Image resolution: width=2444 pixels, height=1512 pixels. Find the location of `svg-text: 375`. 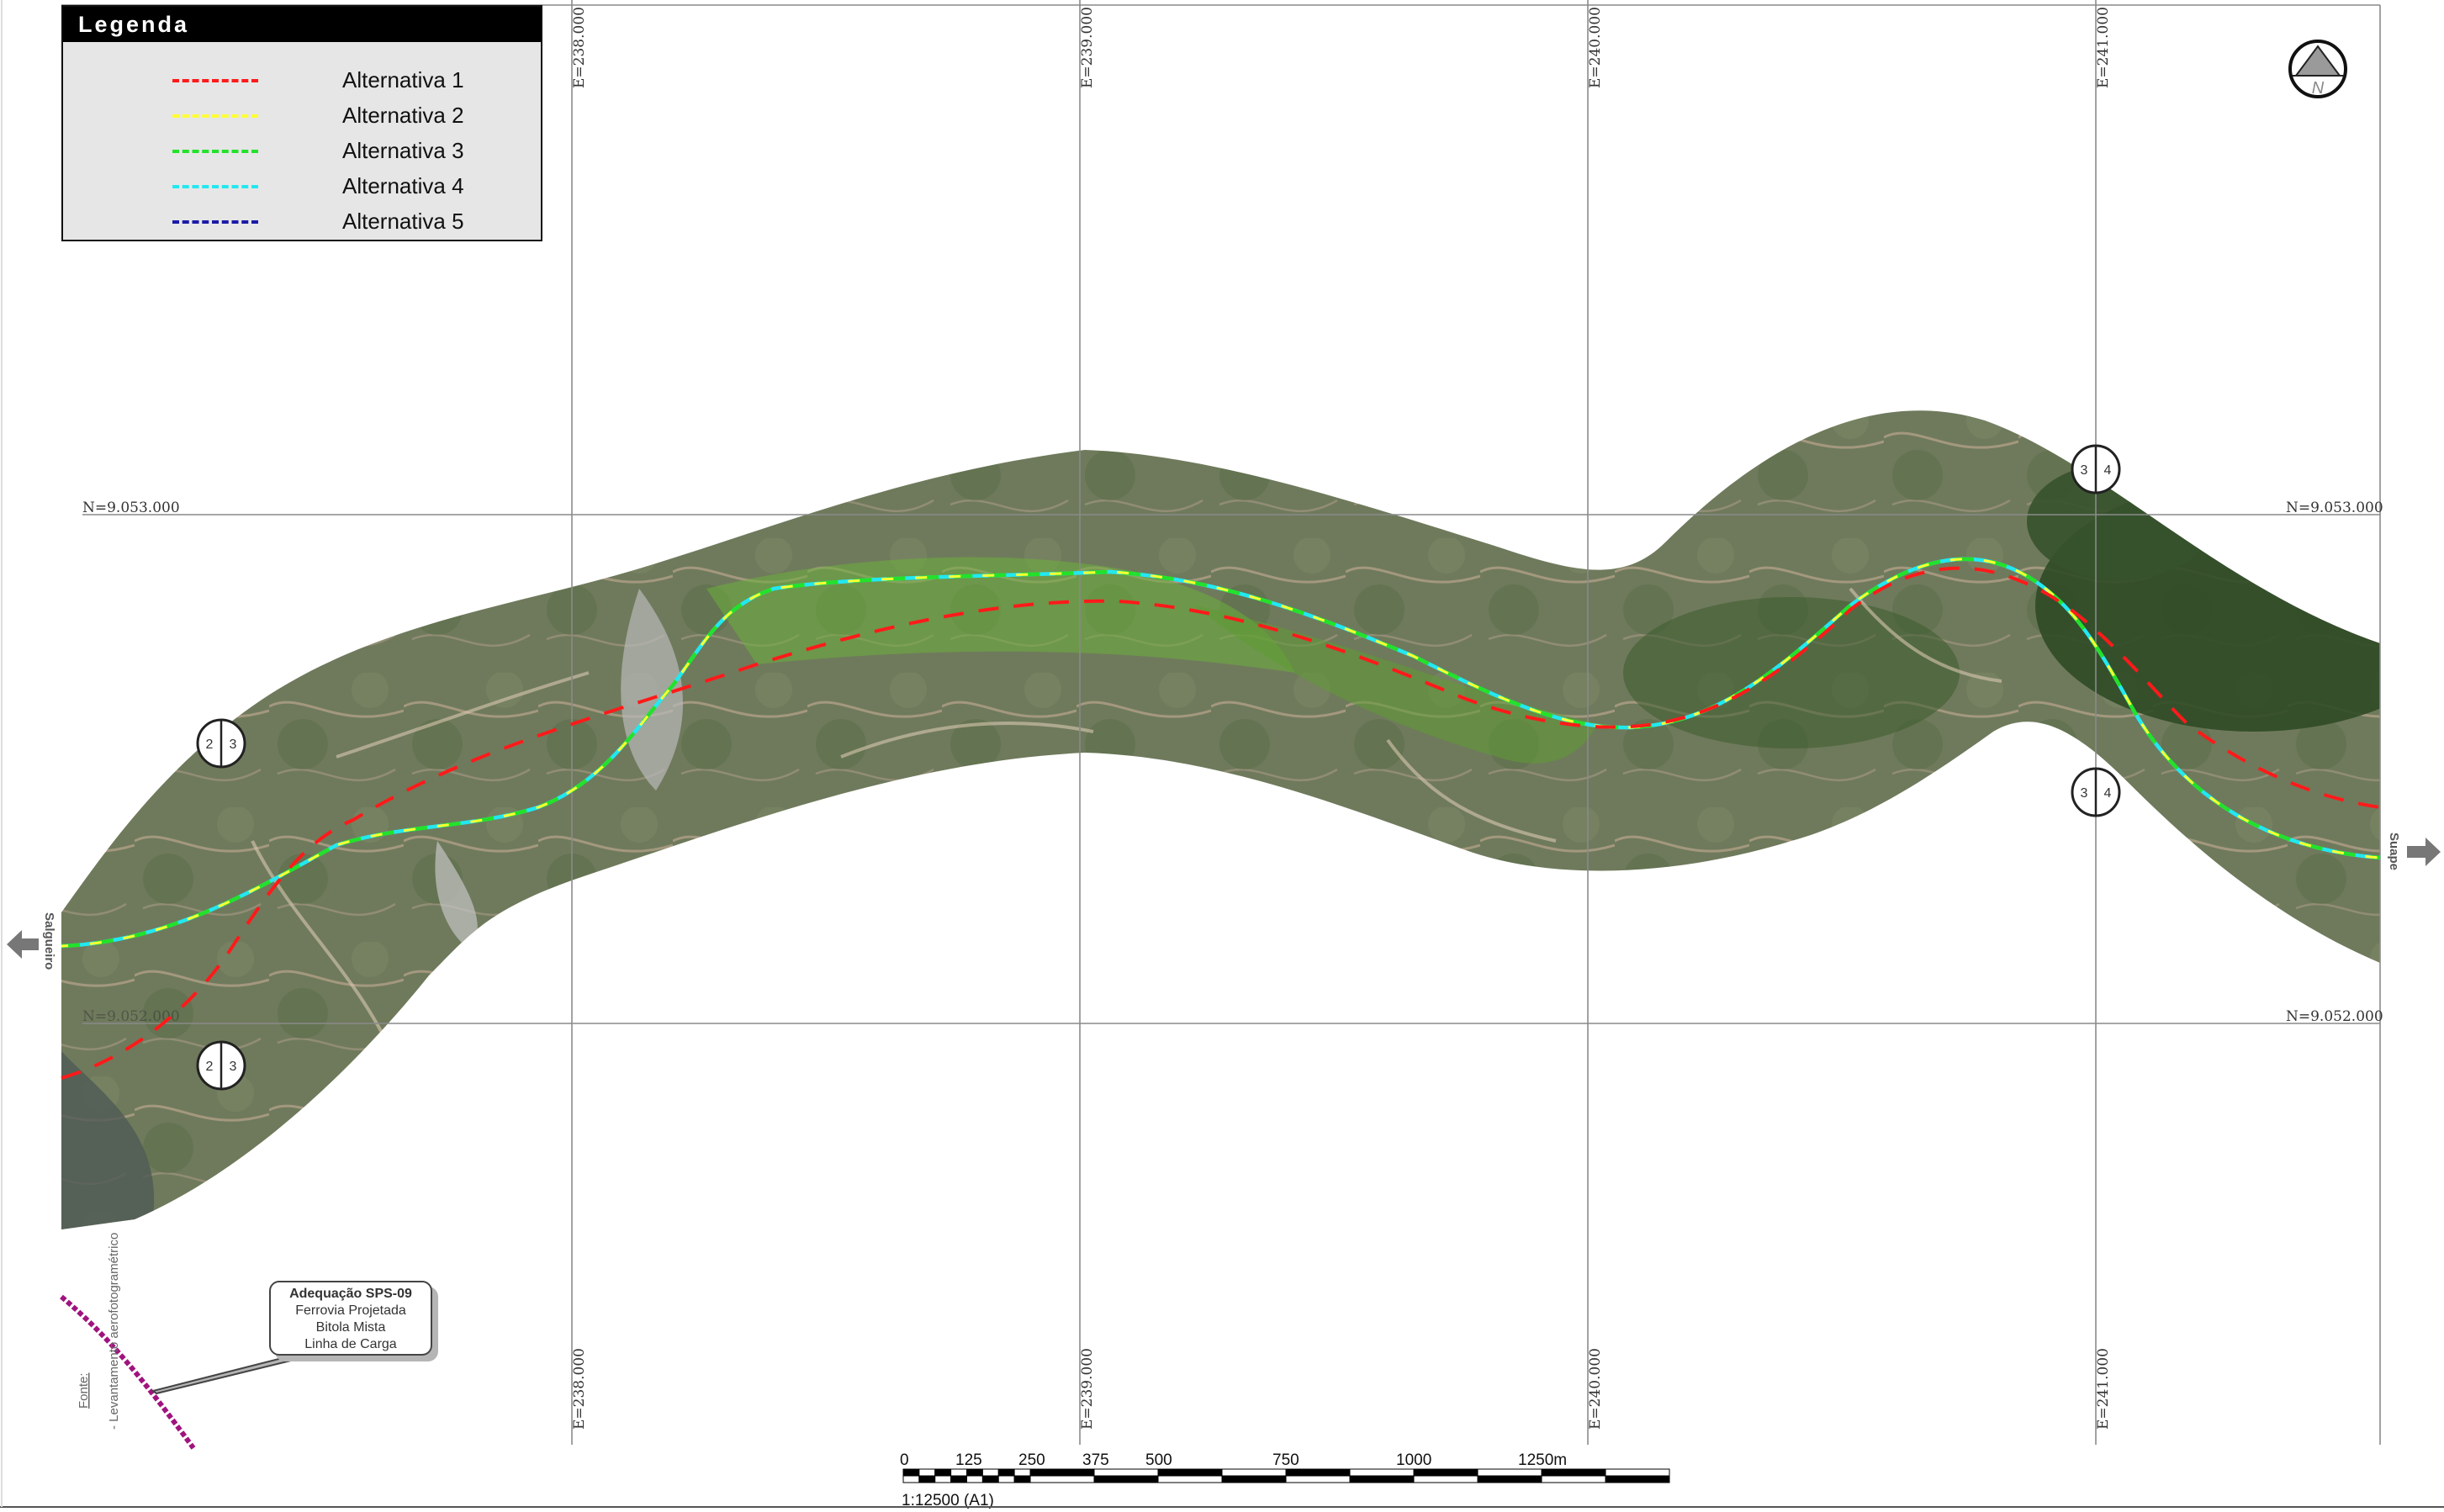

svg-text: 375 is located at coordinates (1095, 1460).